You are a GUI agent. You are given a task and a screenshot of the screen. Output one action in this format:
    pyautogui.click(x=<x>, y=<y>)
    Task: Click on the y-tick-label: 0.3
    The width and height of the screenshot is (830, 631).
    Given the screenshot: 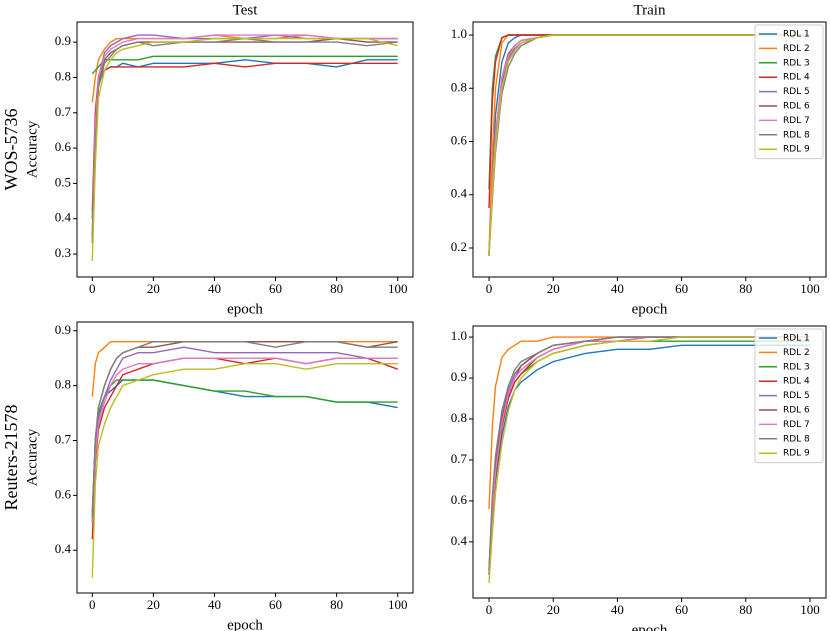 What is the action you would take?
    pyautogui.click(x=63, y=252)
    